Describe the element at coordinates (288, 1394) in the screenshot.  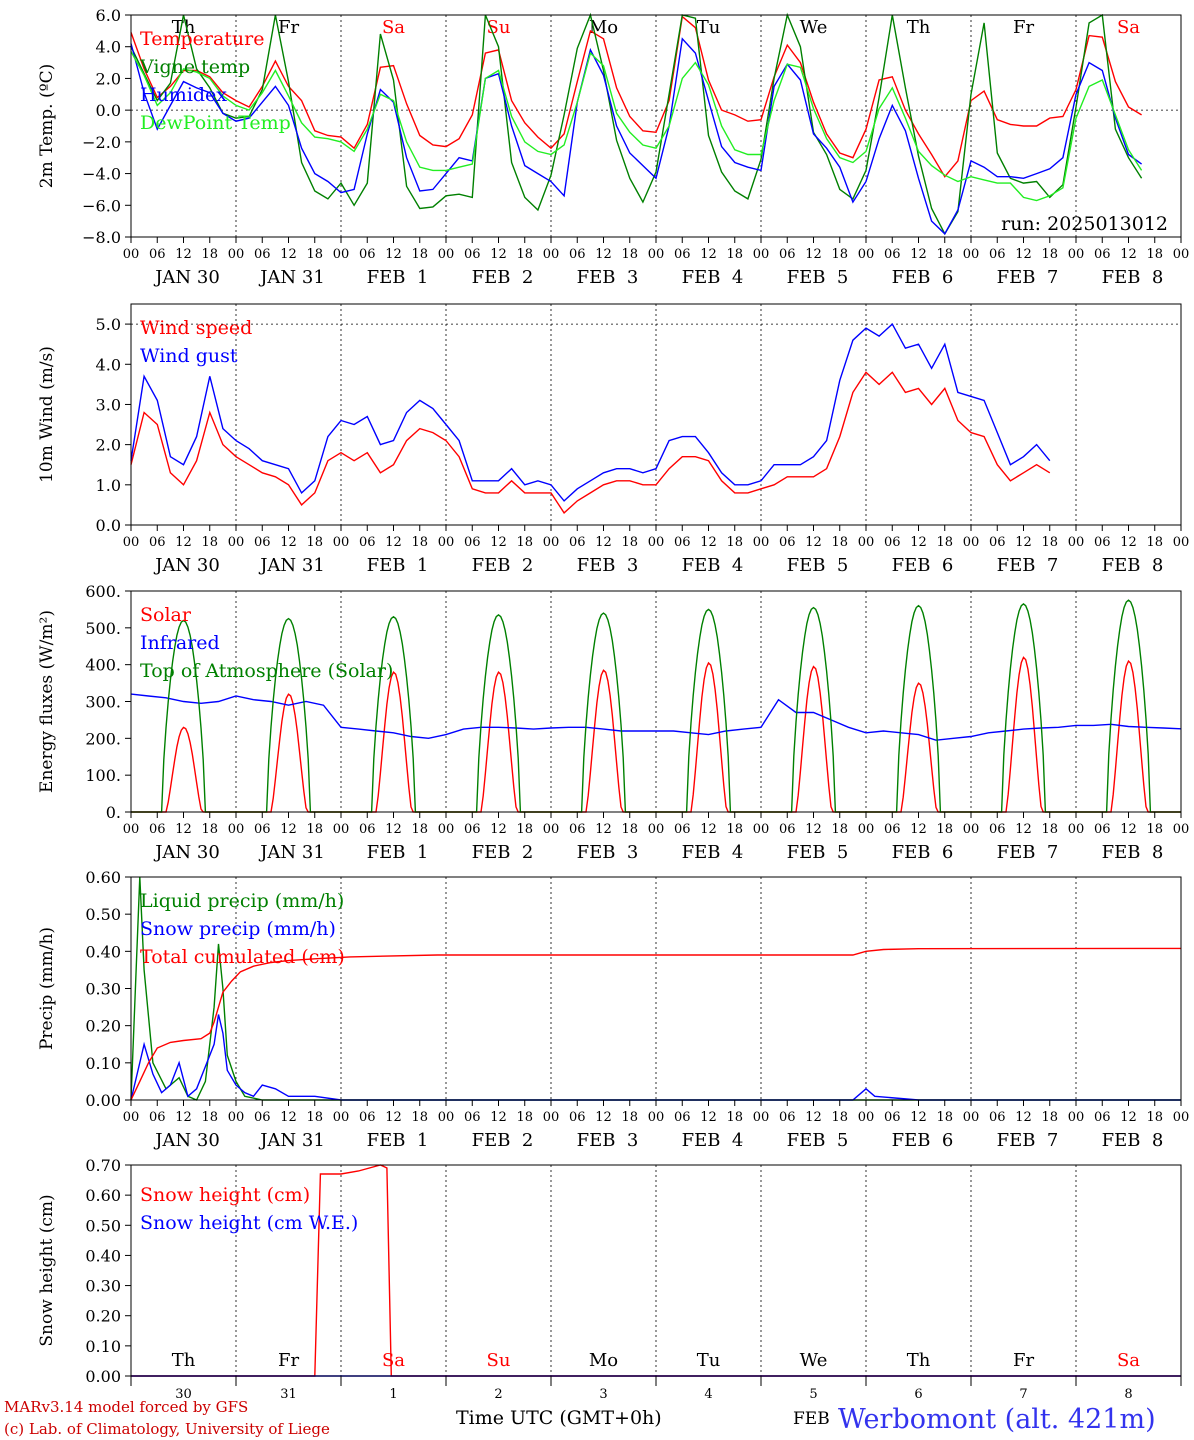
I see `day-number-label: 31` at that location.